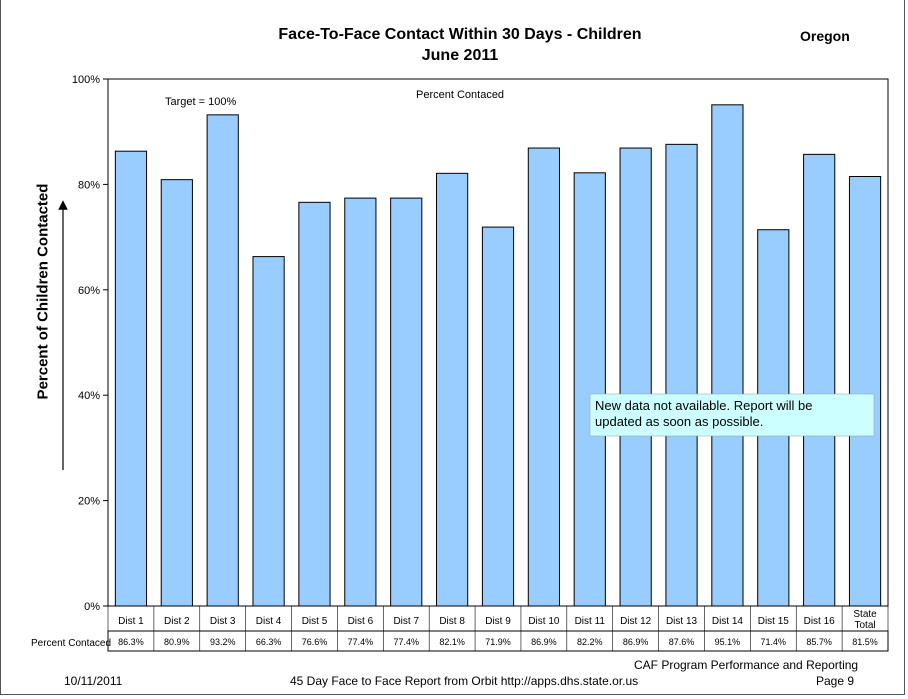 This screenshot has height=699, width=908. What do you see at coordinates (131, 642) in the screenshot?
I see `data-label: 86.3%` at bounding box center [131, 642].